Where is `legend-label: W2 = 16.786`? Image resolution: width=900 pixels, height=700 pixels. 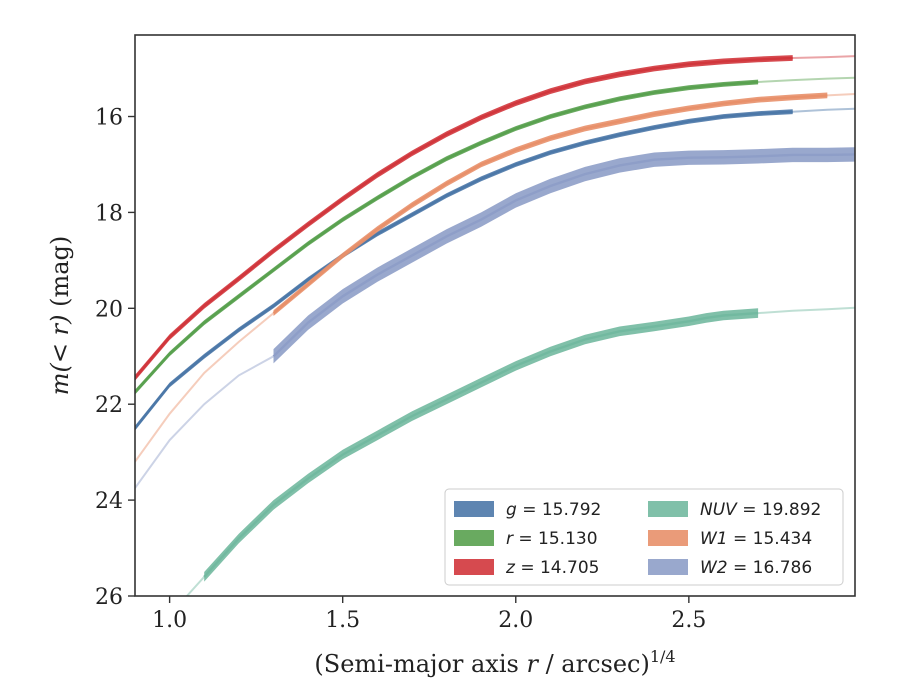 legend-label: W2 = 16.786 is located at coordinates (756, 568).